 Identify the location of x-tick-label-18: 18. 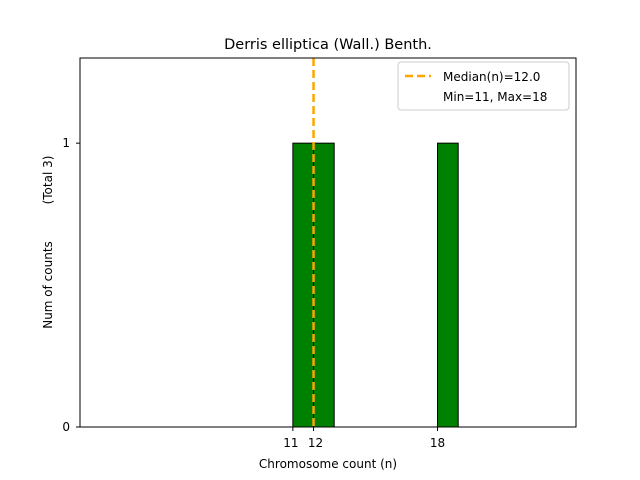
(437, 443).